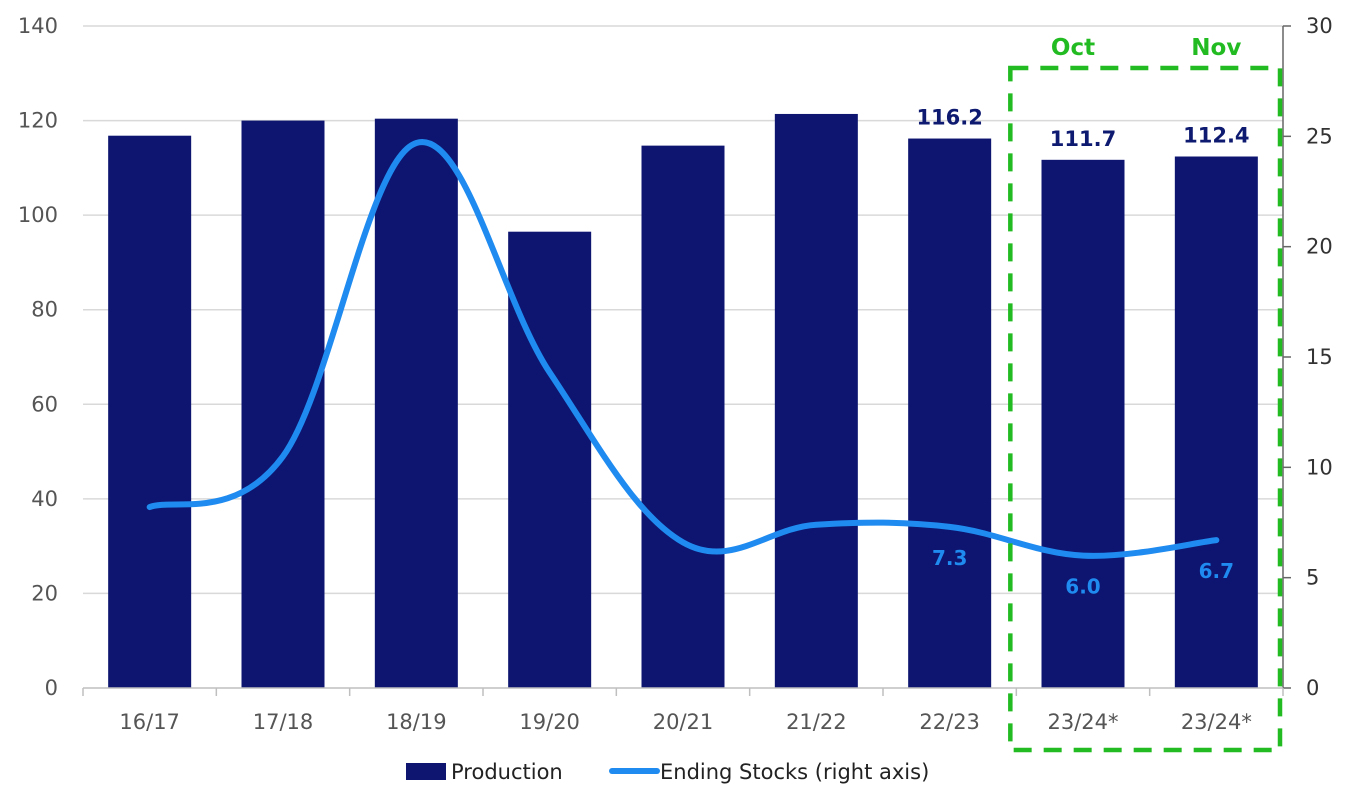  Describe the element at coordinates (44, 404) in the screenshot. I see `y-left-tick-label: 60` at that location.